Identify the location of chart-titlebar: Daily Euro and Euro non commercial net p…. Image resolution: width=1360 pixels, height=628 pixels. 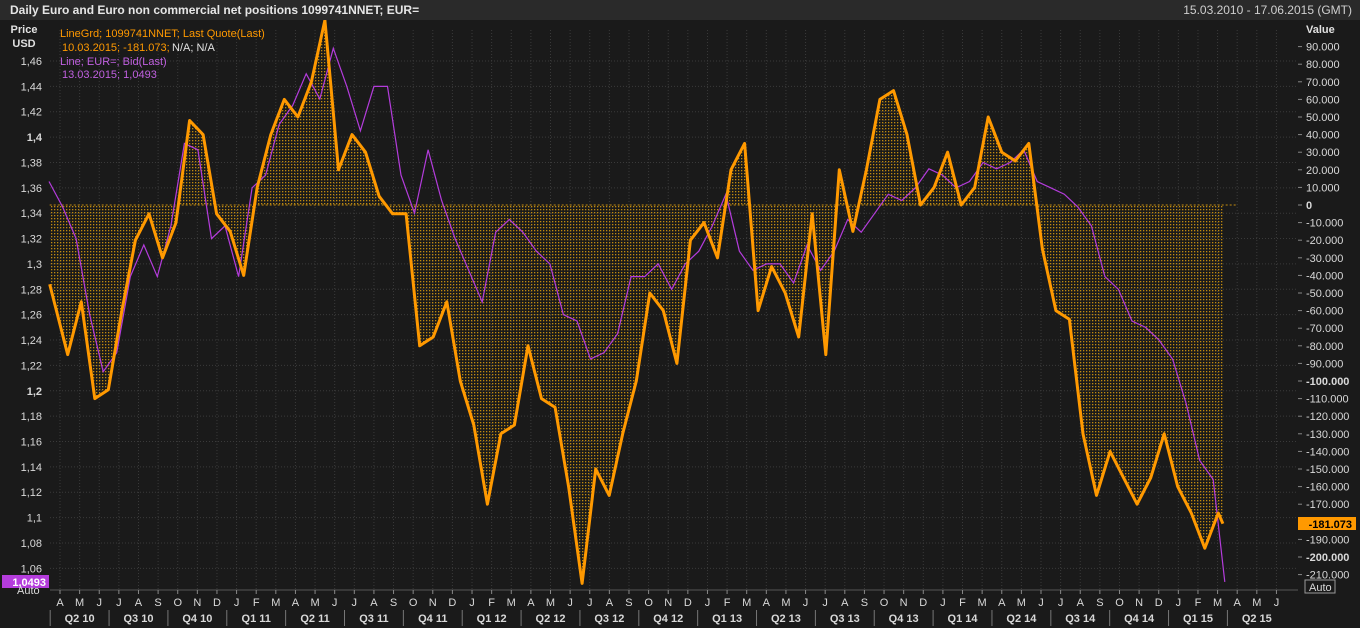
(680, 10).